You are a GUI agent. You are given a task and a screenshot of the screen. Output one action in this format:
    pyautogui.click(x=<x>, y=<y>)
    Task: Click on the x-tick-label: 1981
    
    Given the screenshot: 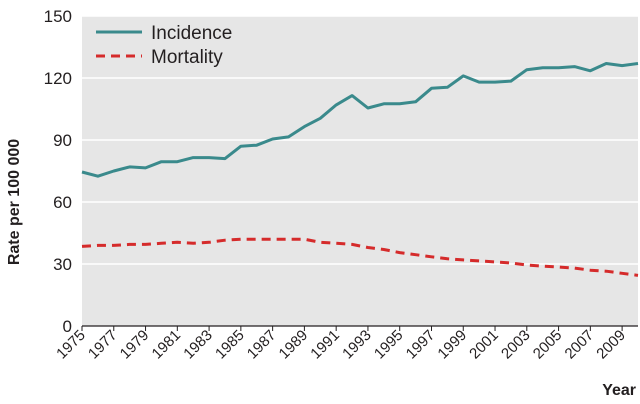 What is the action you would take?
    pyautogui.click(x=167, y=345)
    